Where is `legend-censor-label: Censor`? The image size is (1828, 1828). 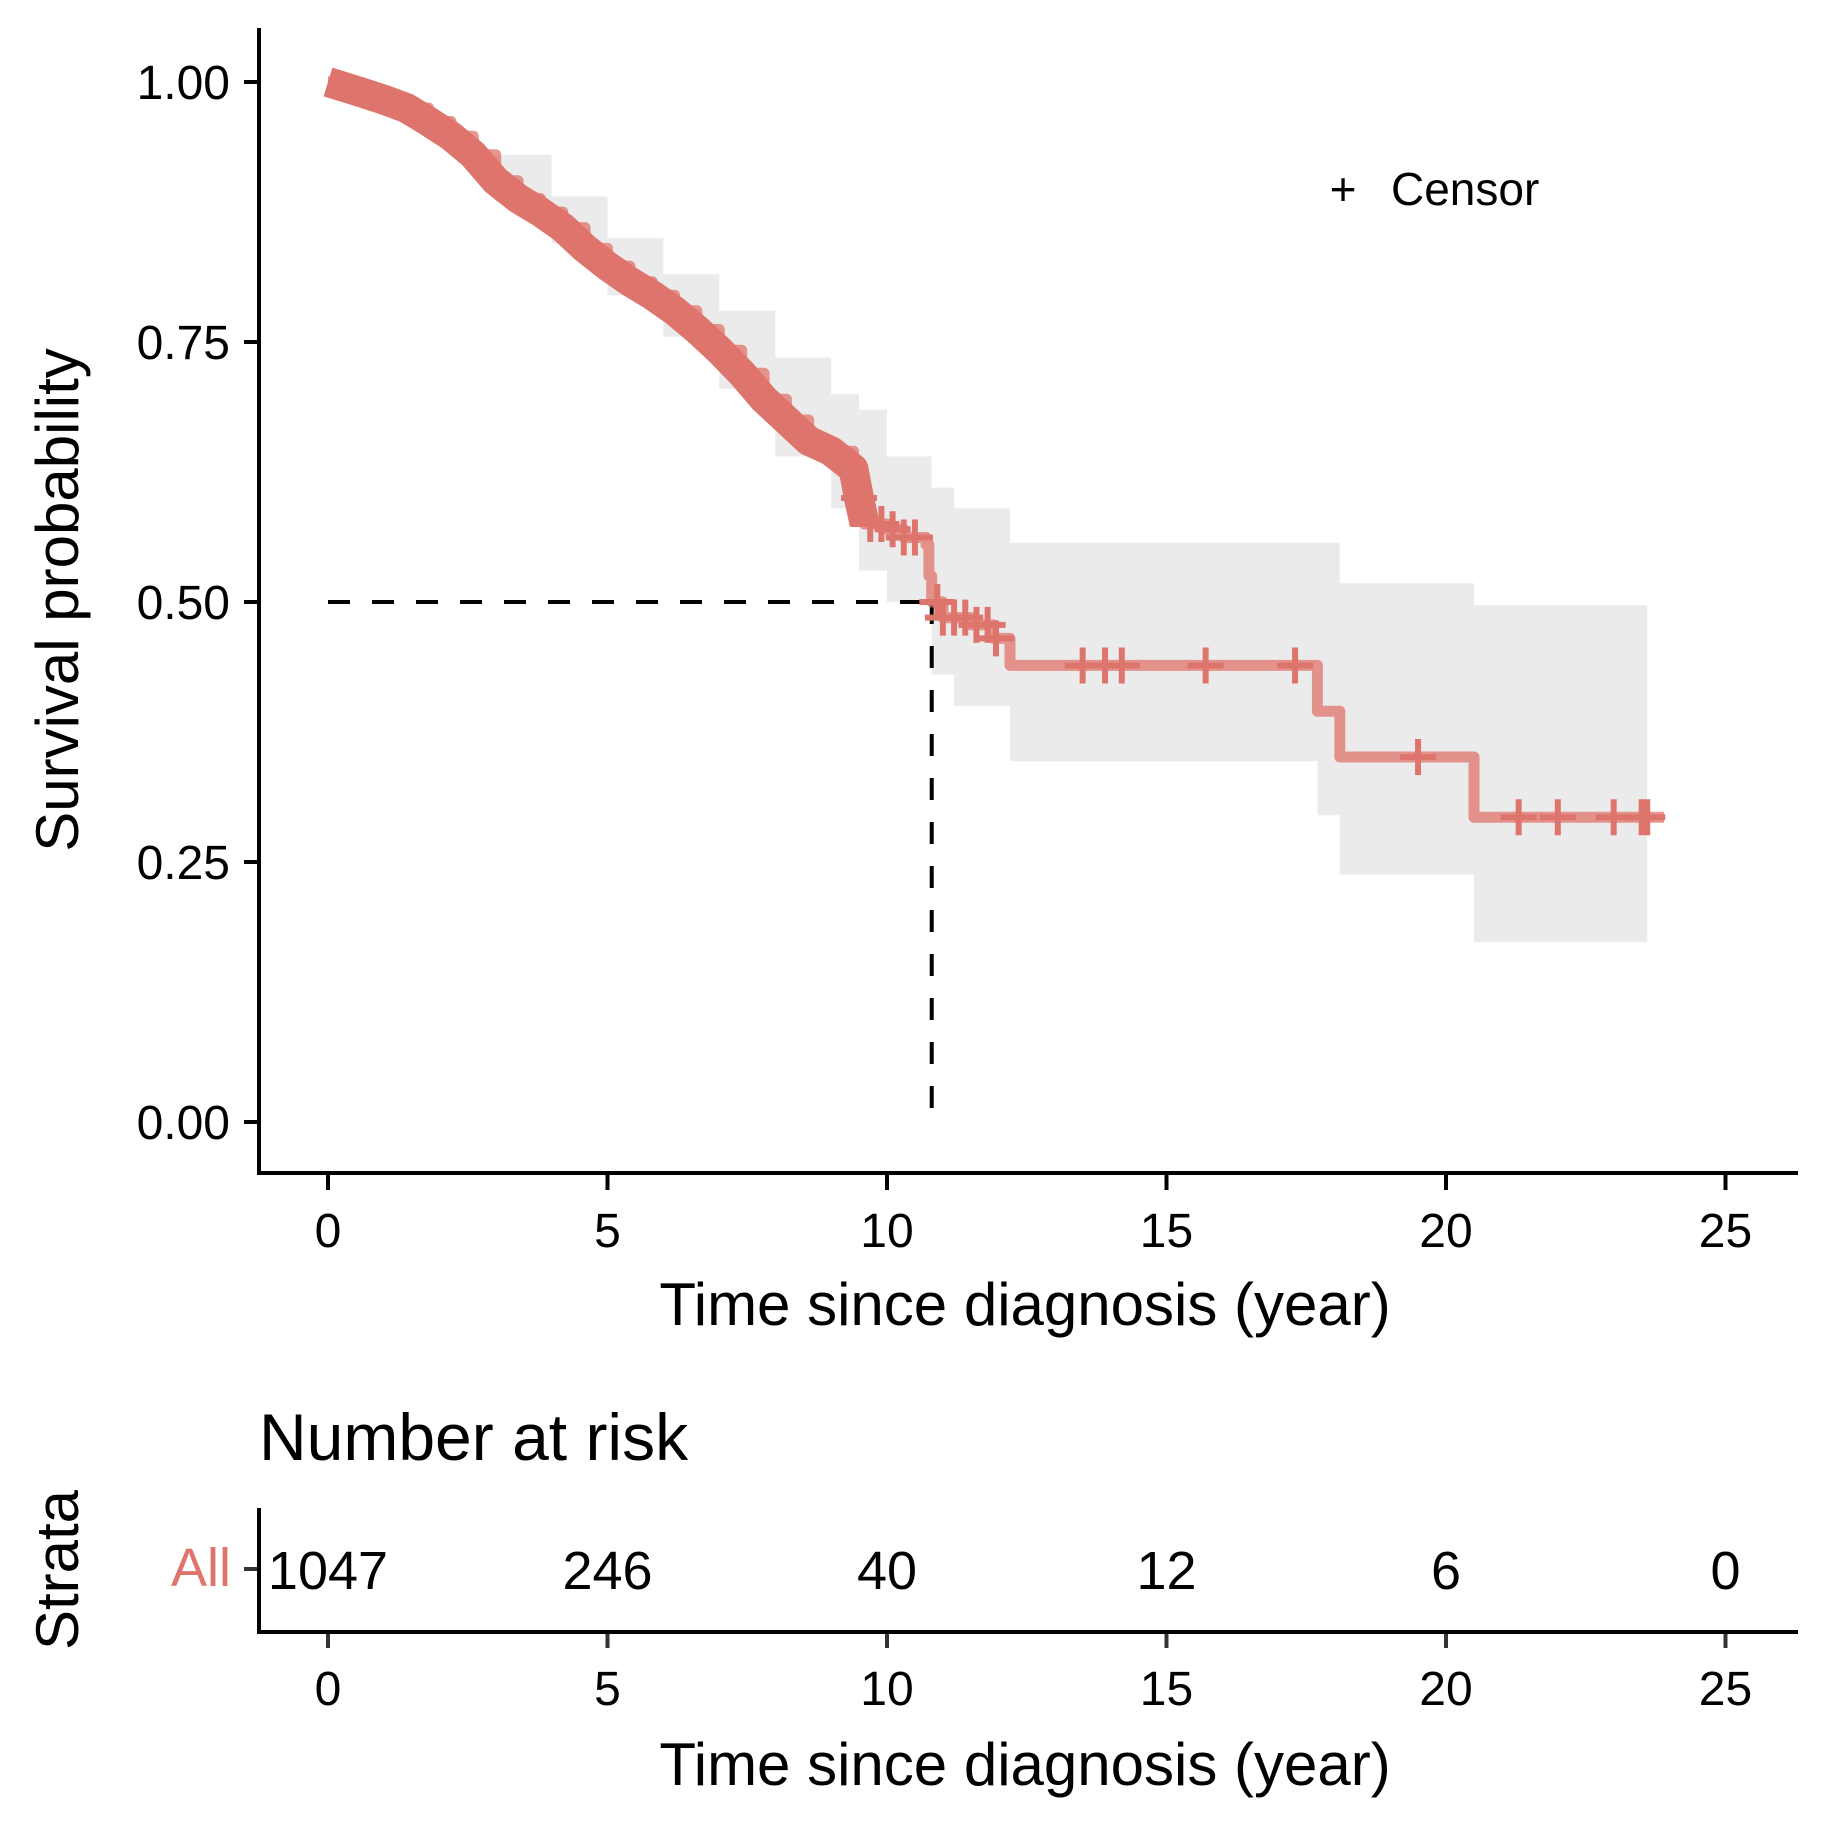
legend-censor-label: Censor is located at coordinates (1465, 189).